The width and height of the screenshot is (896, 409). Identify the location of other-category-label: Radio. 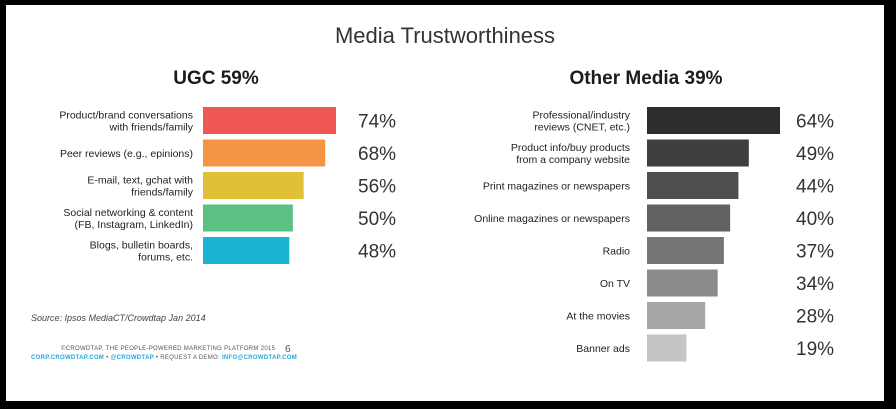
(617, 252).